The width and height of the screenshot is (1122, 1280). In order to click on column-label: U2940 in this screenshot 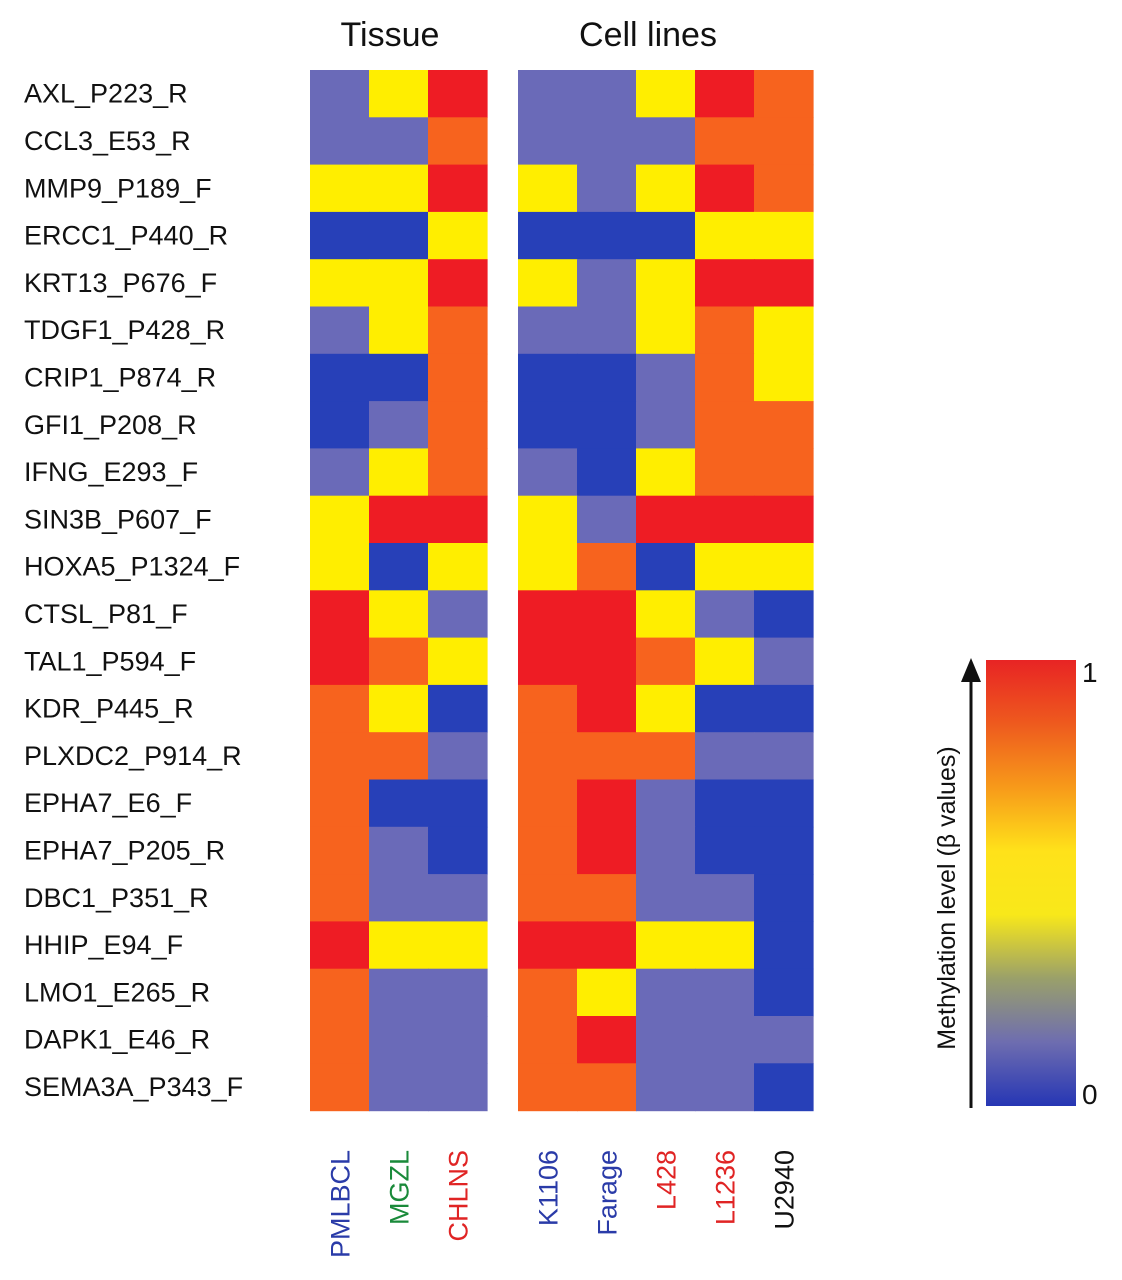, I will do `click(785, 1190)`.